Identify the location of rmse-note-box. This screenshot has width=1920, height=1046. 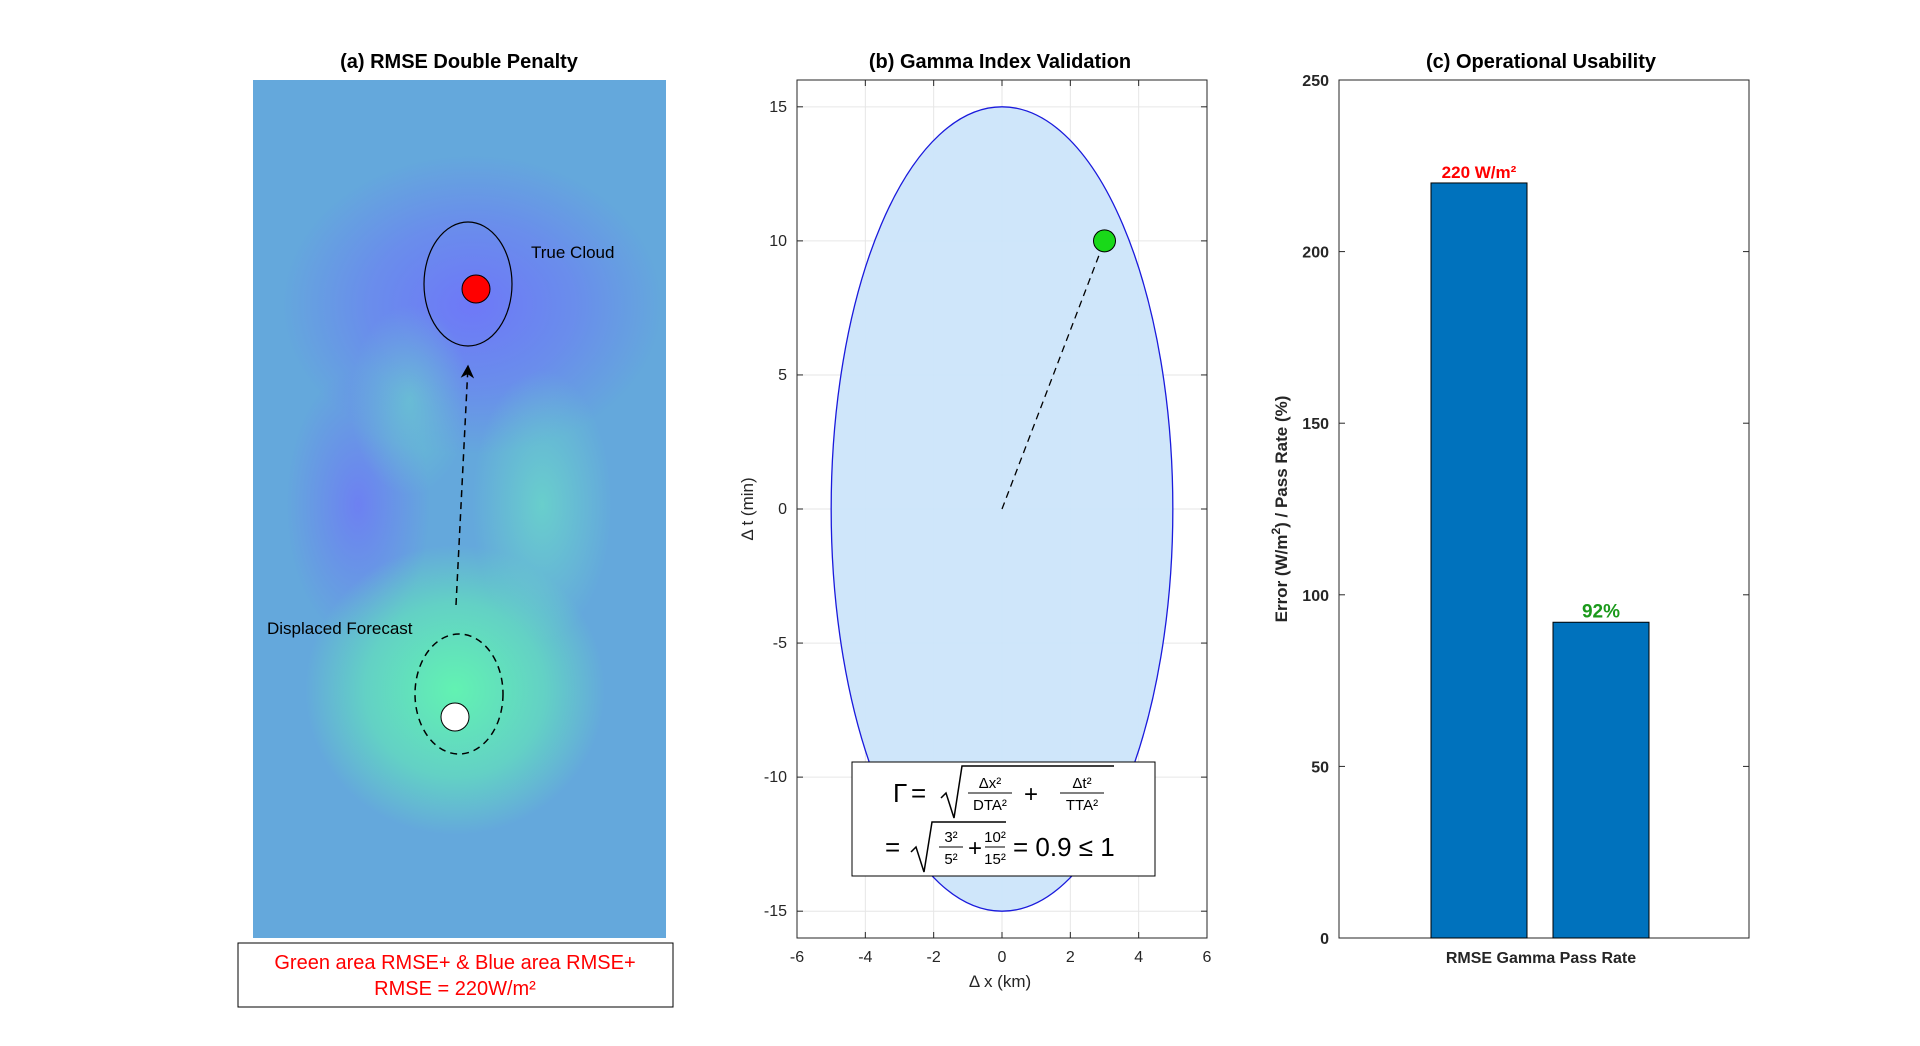
(455, 975).